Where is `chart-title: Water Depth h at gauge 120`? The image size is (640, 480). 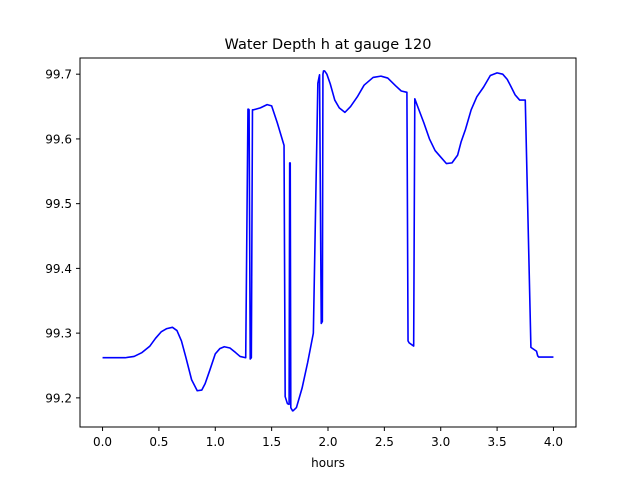
chart-title: Water Depth h at gauge 120 is located at coordinates (328, 45).